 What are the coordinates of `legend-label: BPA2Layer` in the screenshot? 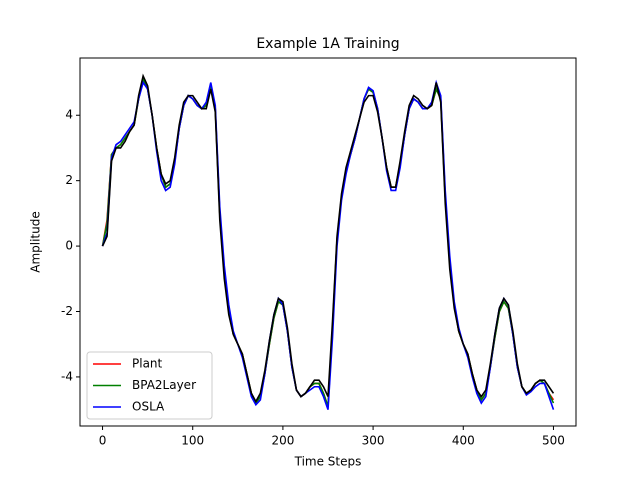 It's located at (164, 385).